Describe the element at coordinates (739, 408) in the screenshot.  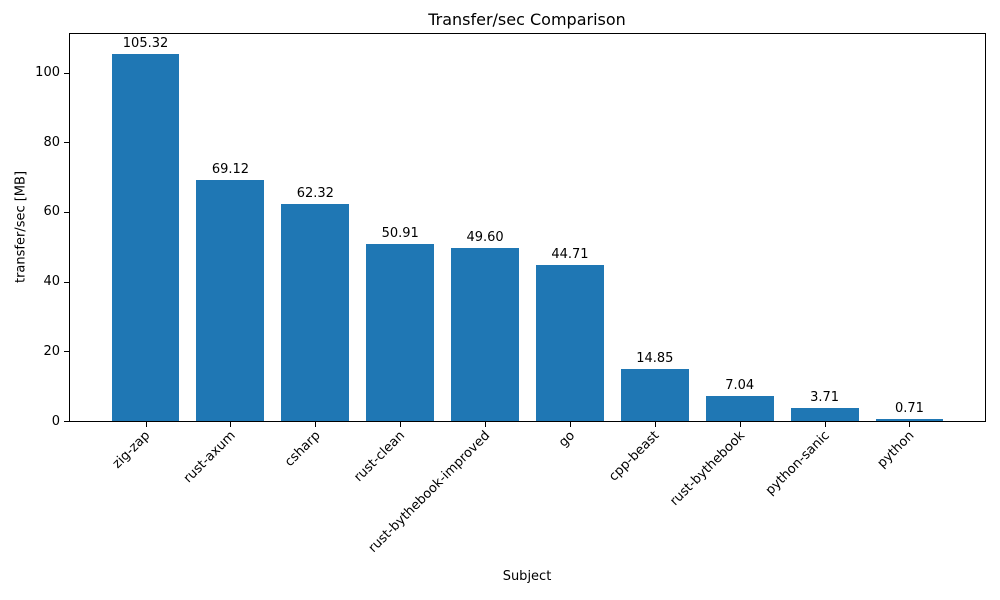
I see `bar-rust-bythebook` at that location.